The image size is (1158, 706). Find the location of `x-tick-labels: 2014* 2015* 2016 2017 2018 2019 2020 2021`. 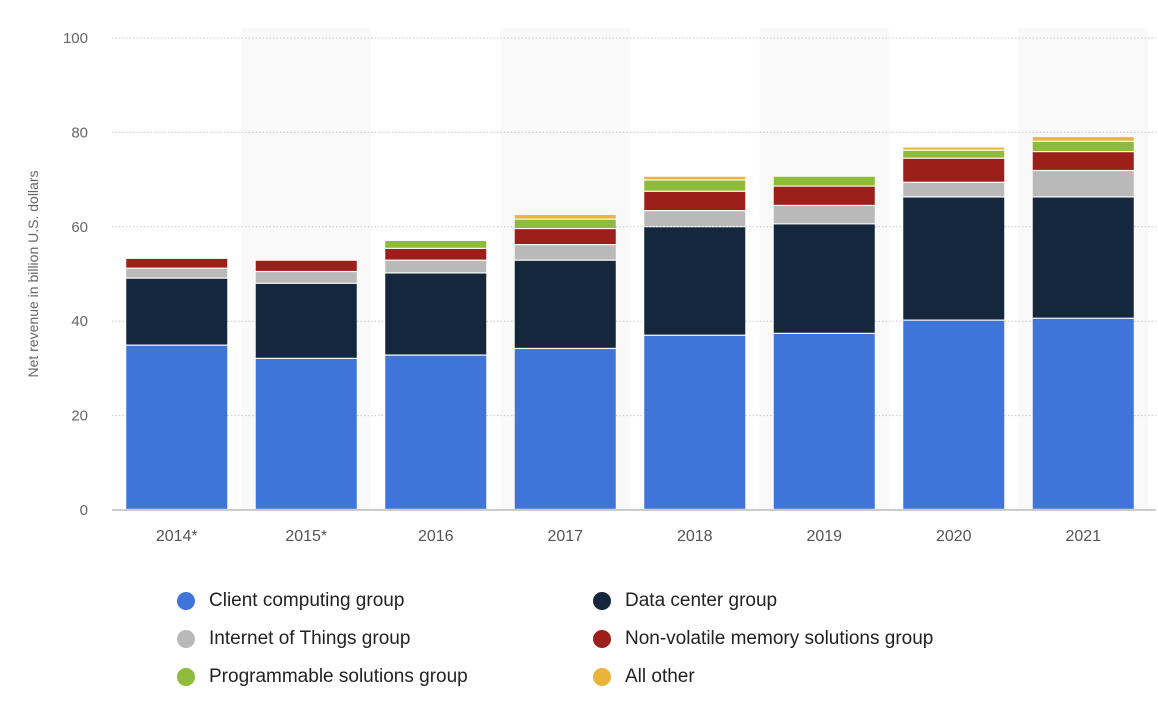

x-tick-labels: 2014* 2015* 2016 2017 2018 2019 2020 2021 is located at coordinates (628, 536).